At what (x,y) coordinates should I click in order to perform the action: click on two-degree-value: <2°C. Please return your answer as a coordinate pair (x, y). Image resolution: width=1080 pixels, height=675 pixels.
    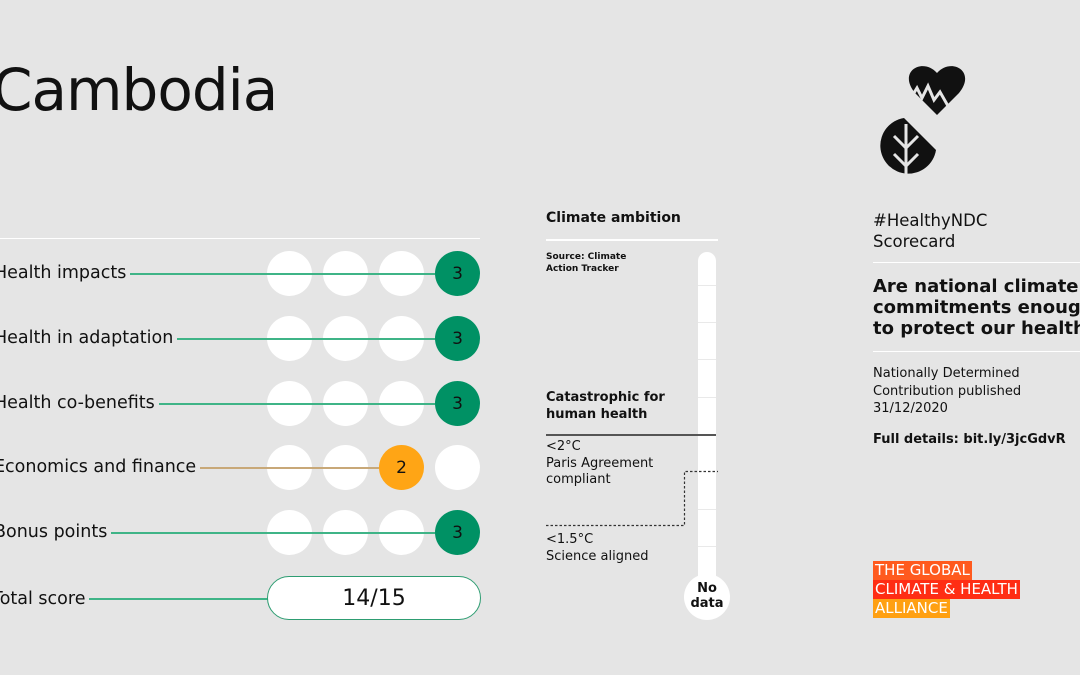
    Looking at the image, I should click on (563, 446).